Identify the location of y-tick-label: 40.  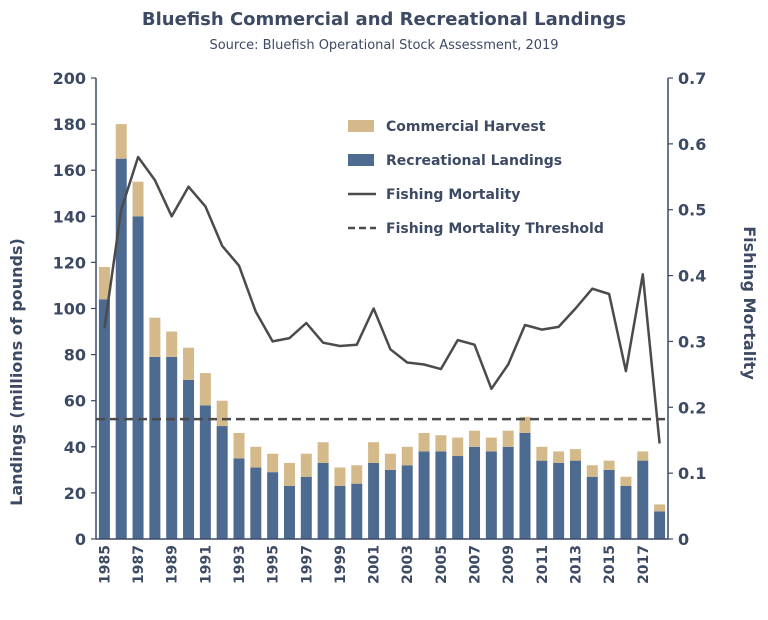
(75, 447).